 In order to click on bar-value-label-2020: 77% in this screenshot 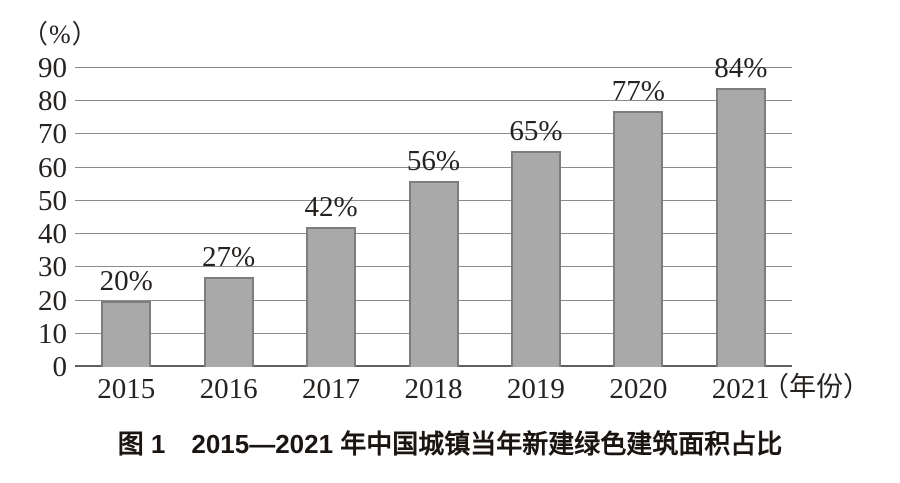, I will do `click(638, 91)`.